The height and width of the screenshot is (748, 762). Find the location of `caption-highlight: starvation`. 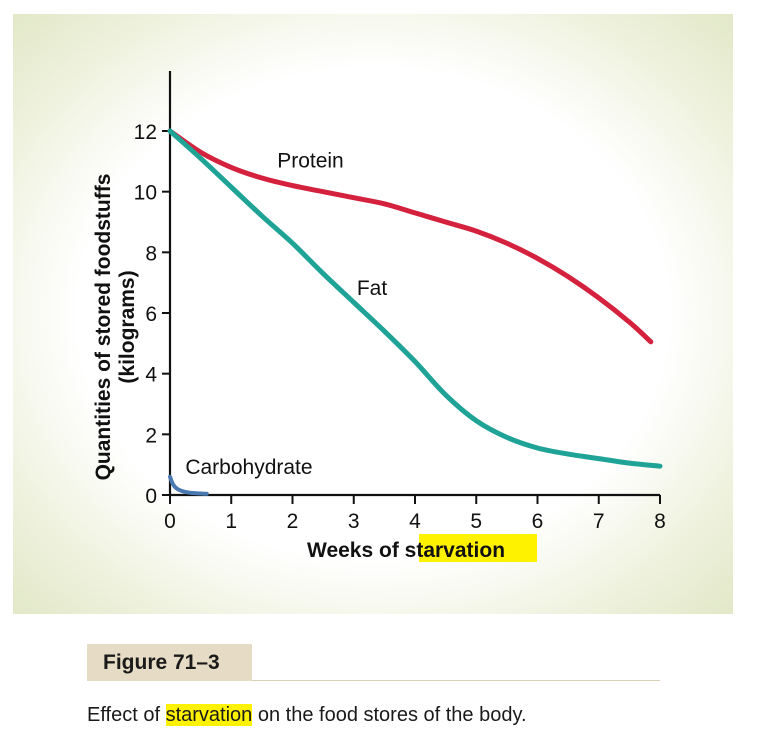

caption-highlight: starvation is located at coordinates (209, 715).